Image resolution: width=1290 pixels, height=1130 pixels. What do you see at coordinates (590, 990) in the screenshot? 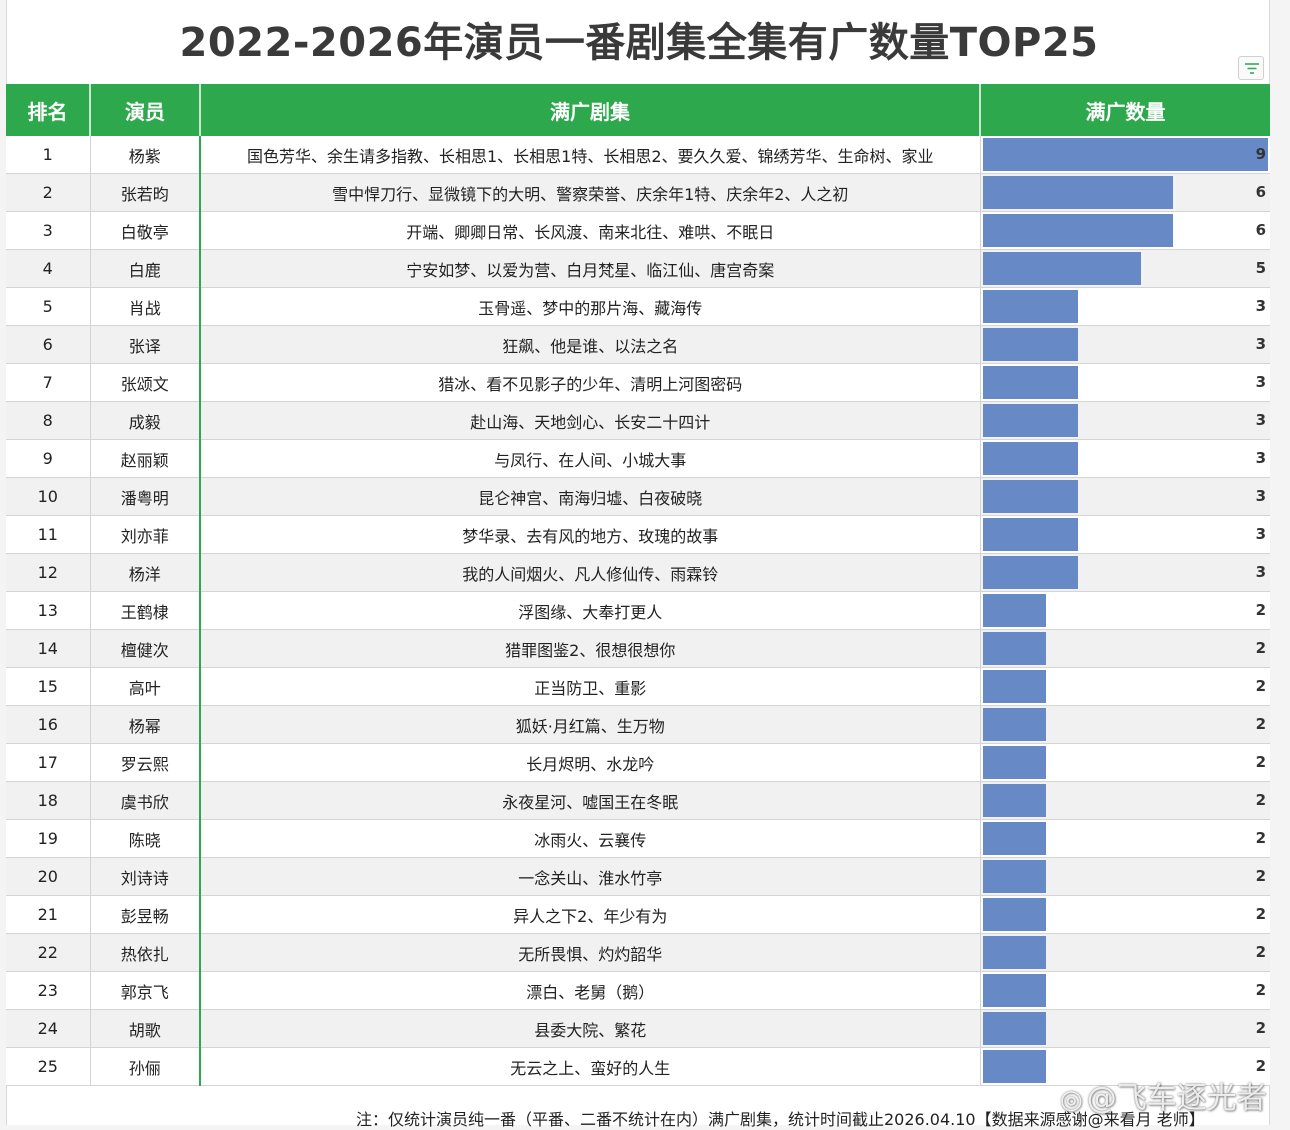
I see `dramas-cell: 漂白、老舅（鹅）` at bounding box center [590, 990].